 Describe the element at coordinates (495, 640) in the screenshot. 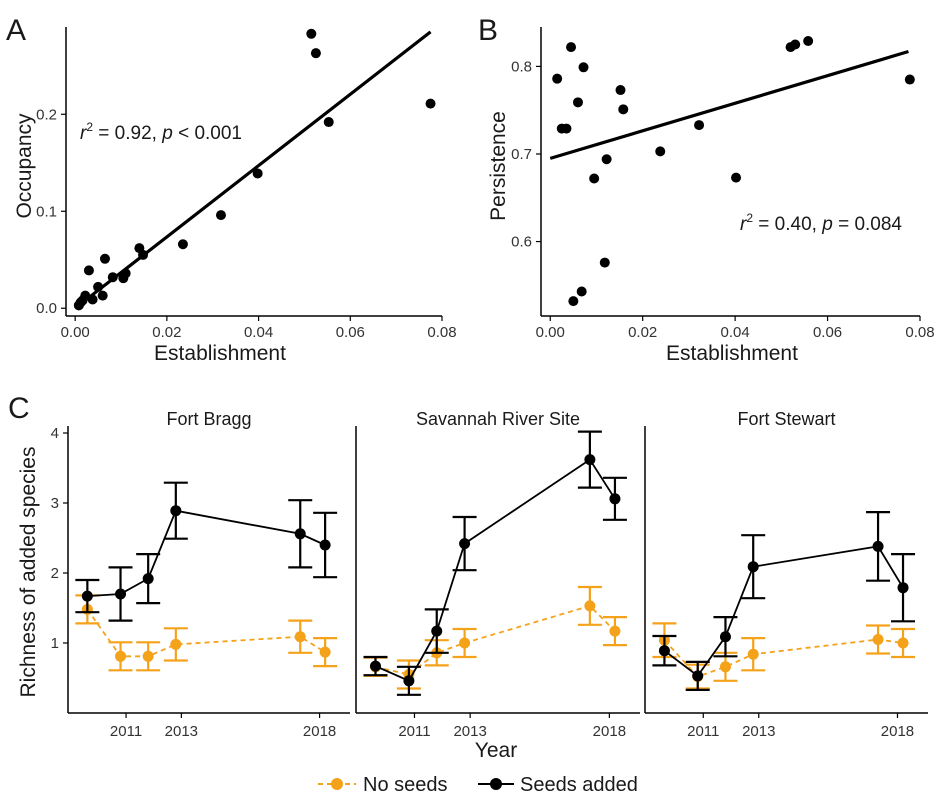

I see `facet-2-no-seeds-line` at that location.